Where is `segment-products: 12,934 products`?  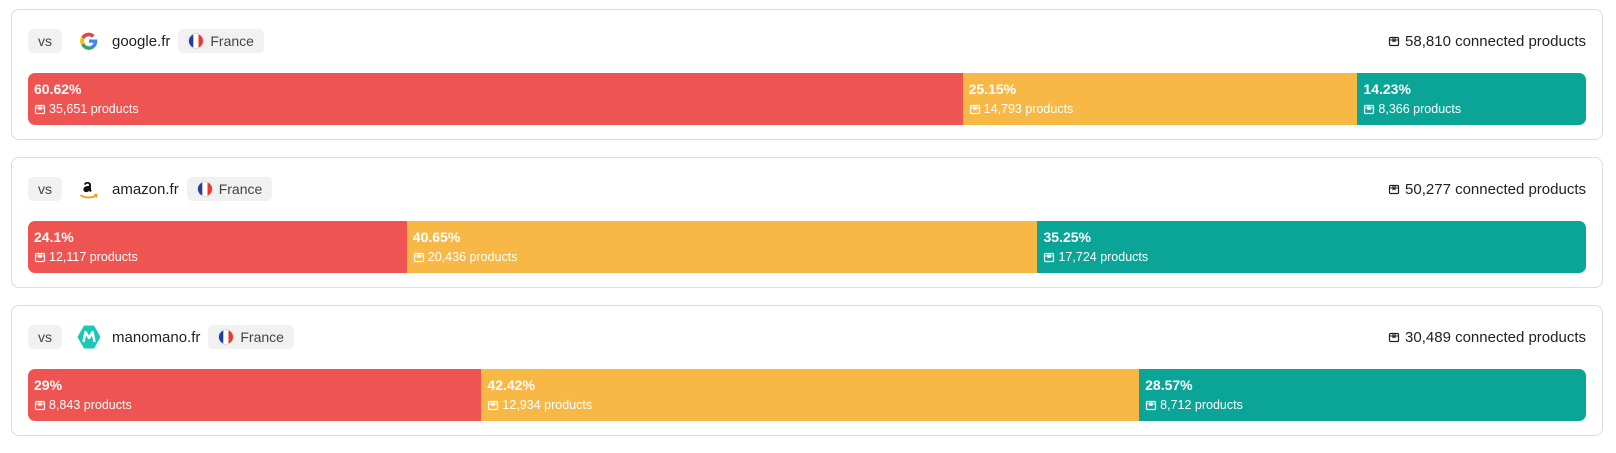 segment-products: 12,934 products is located at coordinates (810, 405).